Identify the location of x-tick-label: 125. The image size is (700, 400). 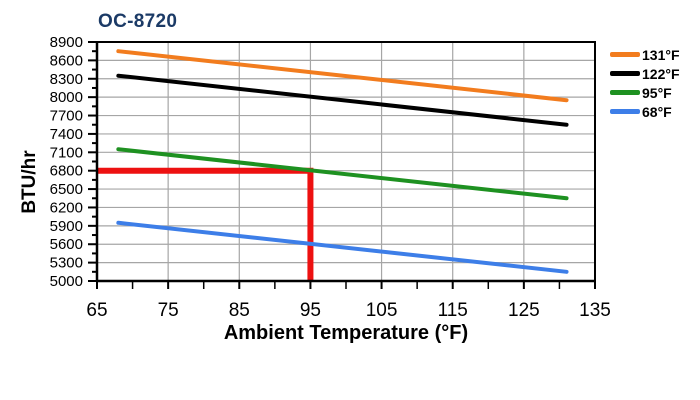
(524, 310).